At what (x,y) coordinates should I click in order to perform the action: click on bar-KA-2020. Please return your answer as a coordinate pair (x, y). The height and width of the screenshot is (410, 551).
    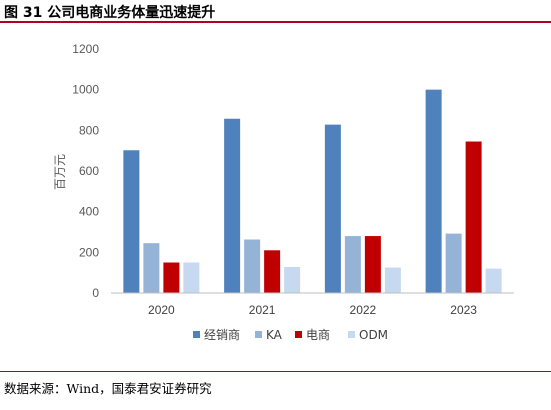
    Looking at the image, I should click on (151, 268).